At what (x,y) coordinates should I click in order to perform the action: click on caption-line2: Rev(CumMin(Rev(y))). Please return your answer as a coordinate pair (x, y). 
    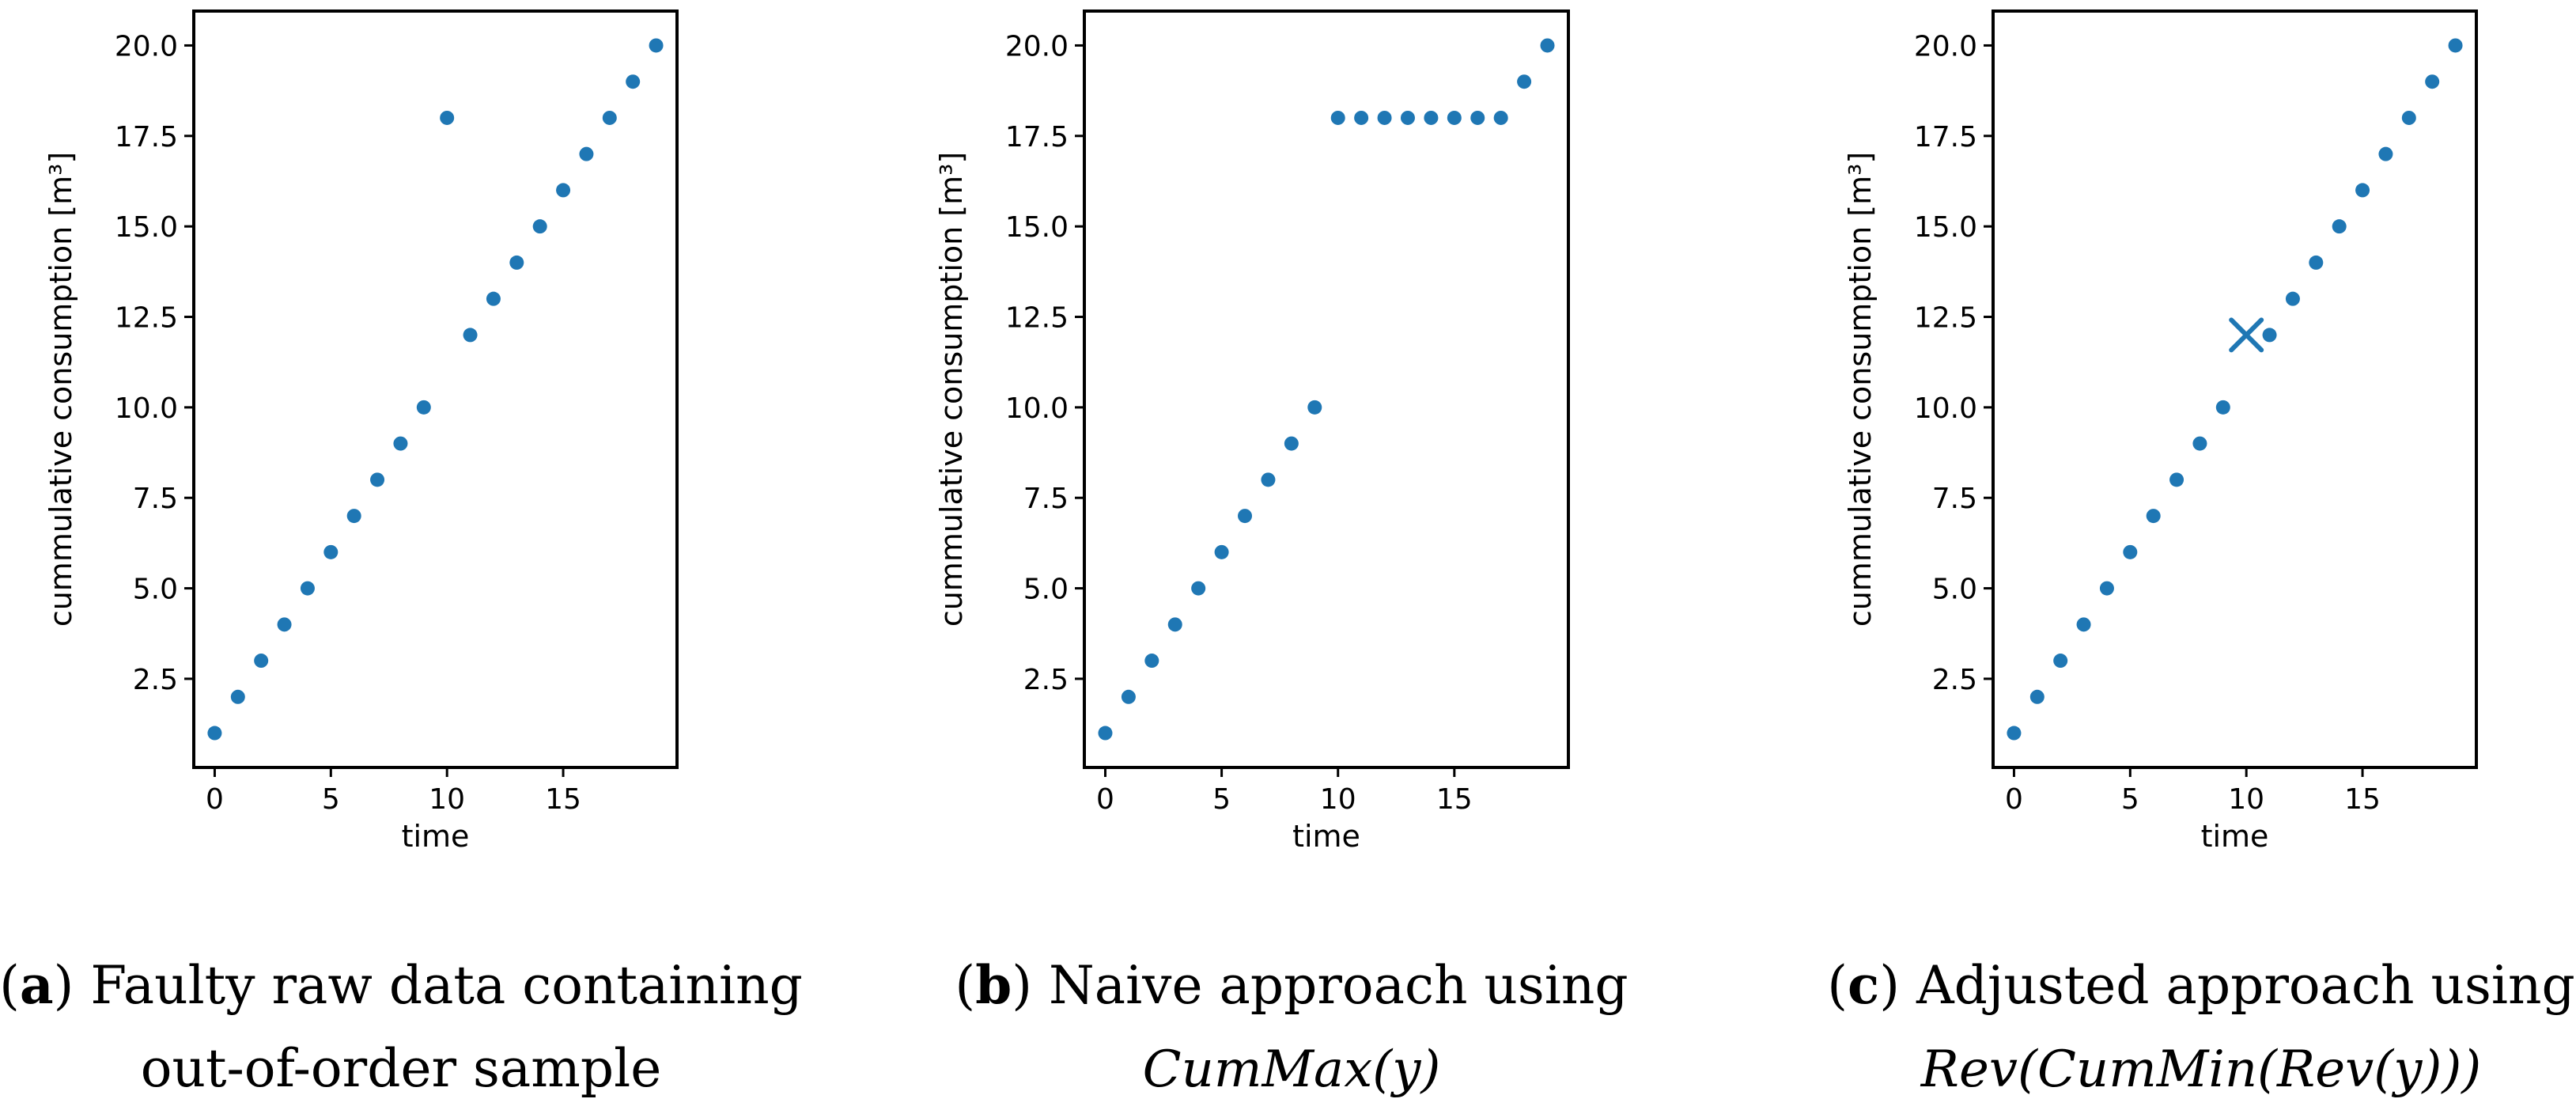
    Looking at the image, I should click on (2201, 1069).